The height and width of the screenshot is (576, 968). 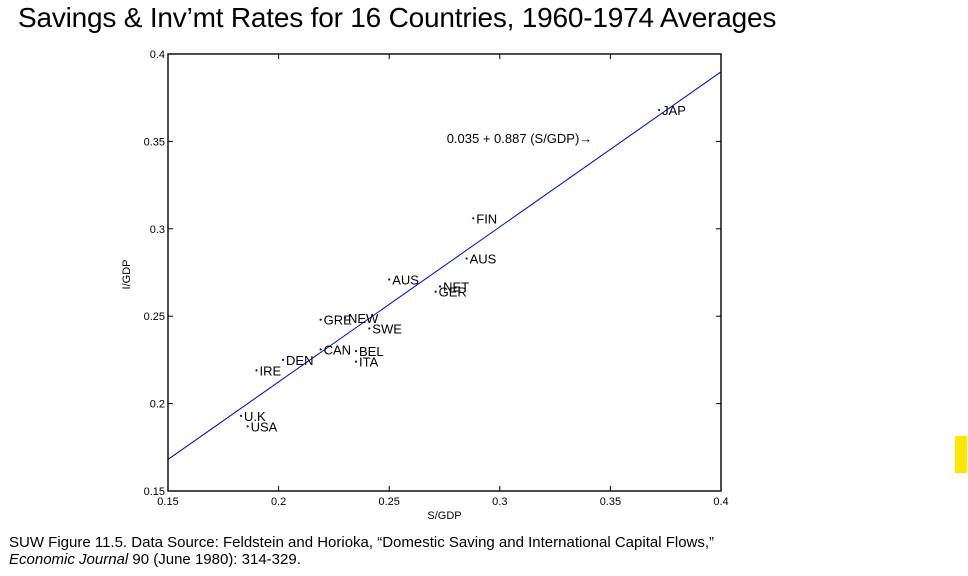 I want to click on point-label: BEL, so click(x=371, y=351).